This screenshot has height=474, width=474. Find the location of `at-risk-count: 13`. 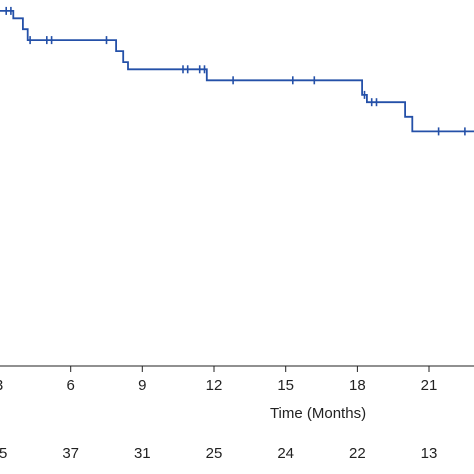

at-risk-count: 13 is located at coordinates (429, 453).